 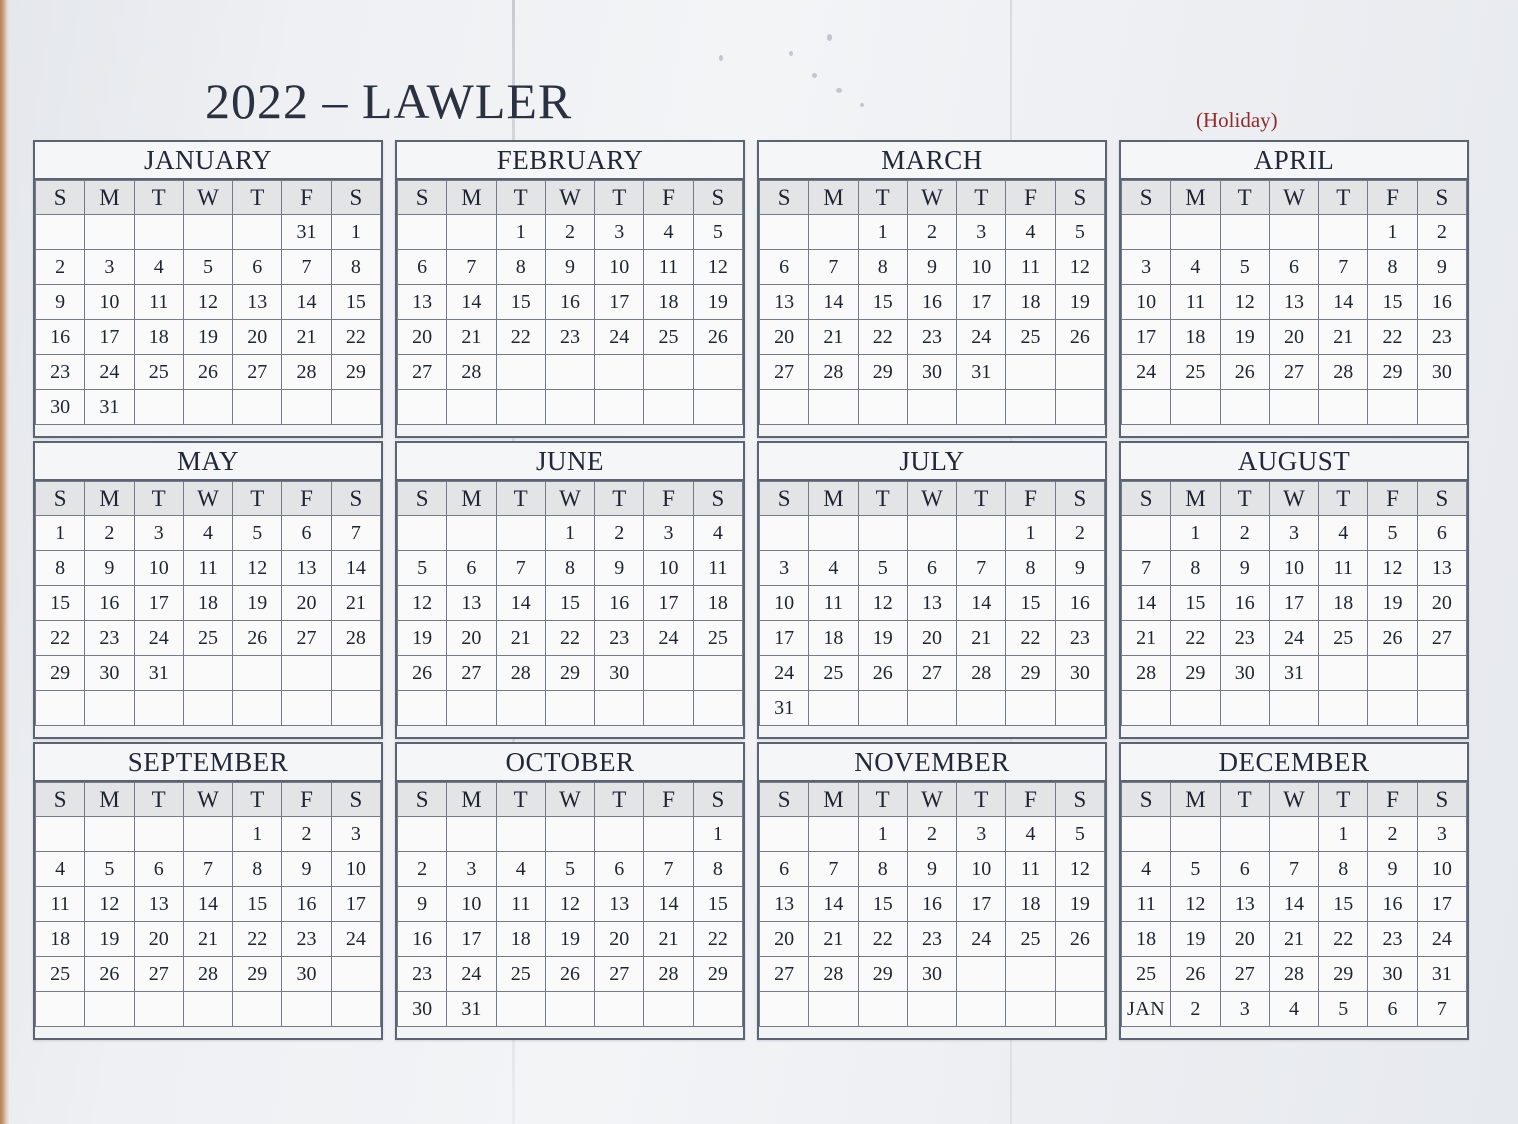 What do you see at coordinates (718, 337) in the screenshot?
I see `day-cell: 26` at bounding box center [718, 337].